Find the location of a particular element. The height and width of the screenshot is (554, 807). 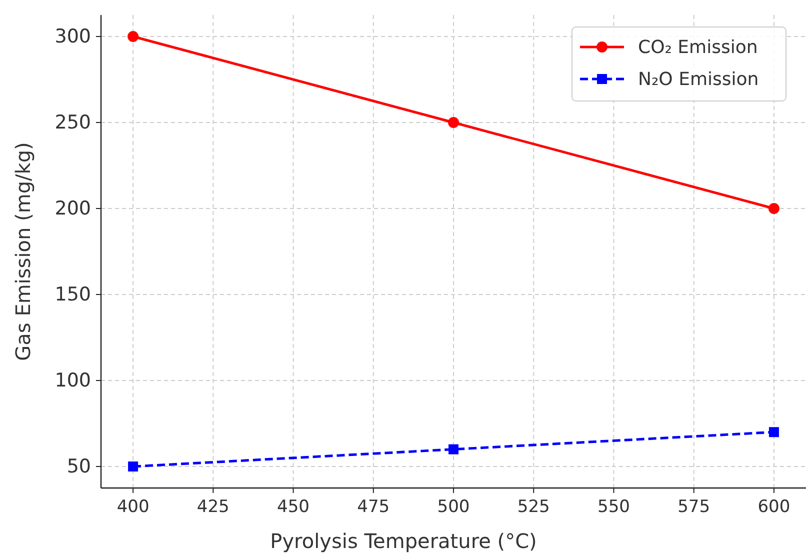

x-tick-label: 575 is located at coordinates (694, 507).